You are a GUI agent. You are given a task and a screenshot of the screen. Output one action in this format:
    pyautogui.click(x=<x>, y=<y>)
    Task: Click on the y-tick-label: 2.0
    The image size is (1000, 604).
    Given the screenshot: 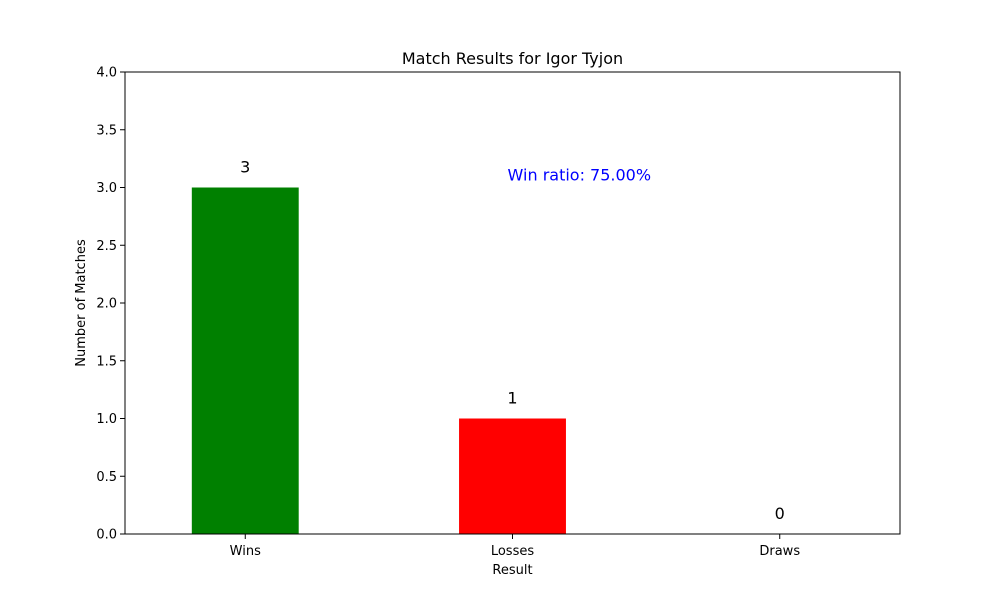 What is the action you would take?
    pyautogui.click(x=106, y=304)
    